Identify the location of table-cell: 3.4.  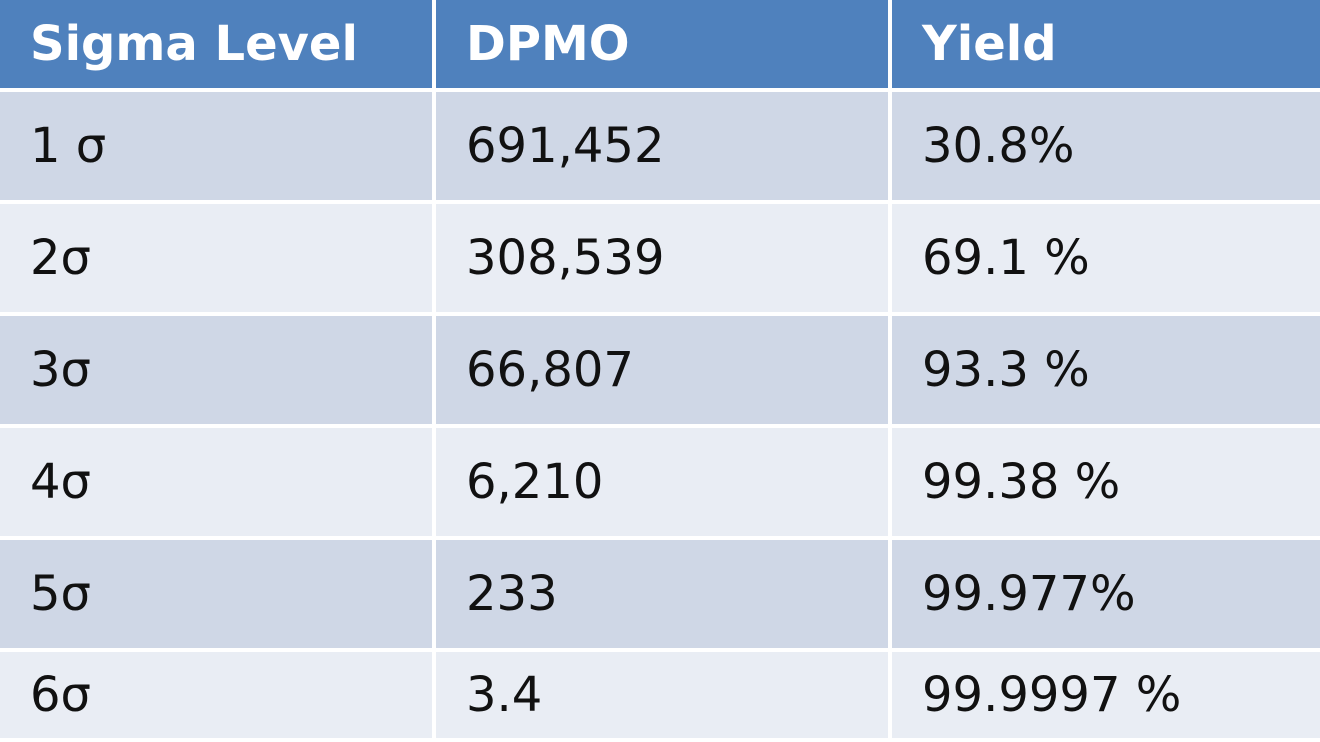
(662, 695).